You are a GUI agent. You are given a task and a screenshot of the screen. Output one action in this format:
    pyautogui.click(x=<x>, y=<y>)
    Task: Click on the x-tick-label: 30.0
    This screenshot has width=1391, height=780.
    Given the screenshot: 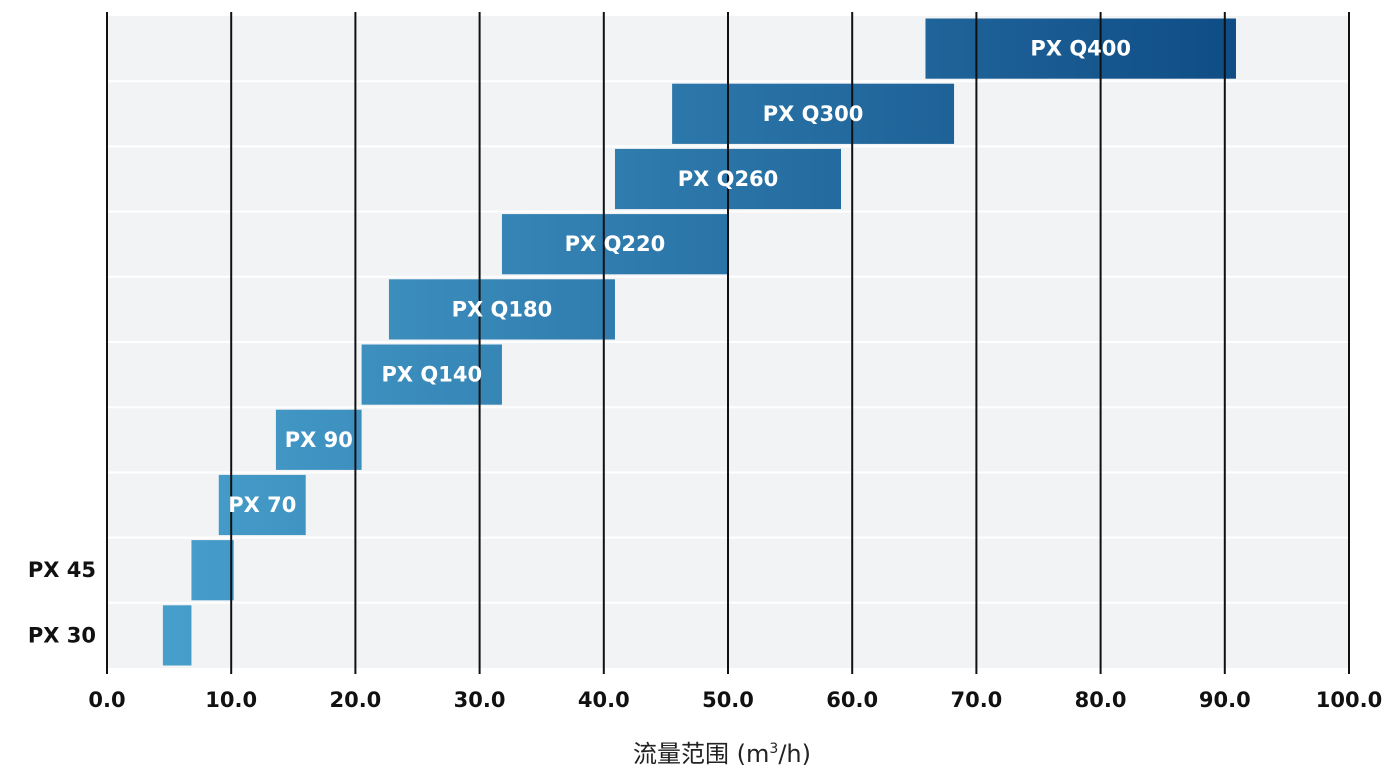 What is the action you would take?
    pyautogui.click(x=480, y=700)
    